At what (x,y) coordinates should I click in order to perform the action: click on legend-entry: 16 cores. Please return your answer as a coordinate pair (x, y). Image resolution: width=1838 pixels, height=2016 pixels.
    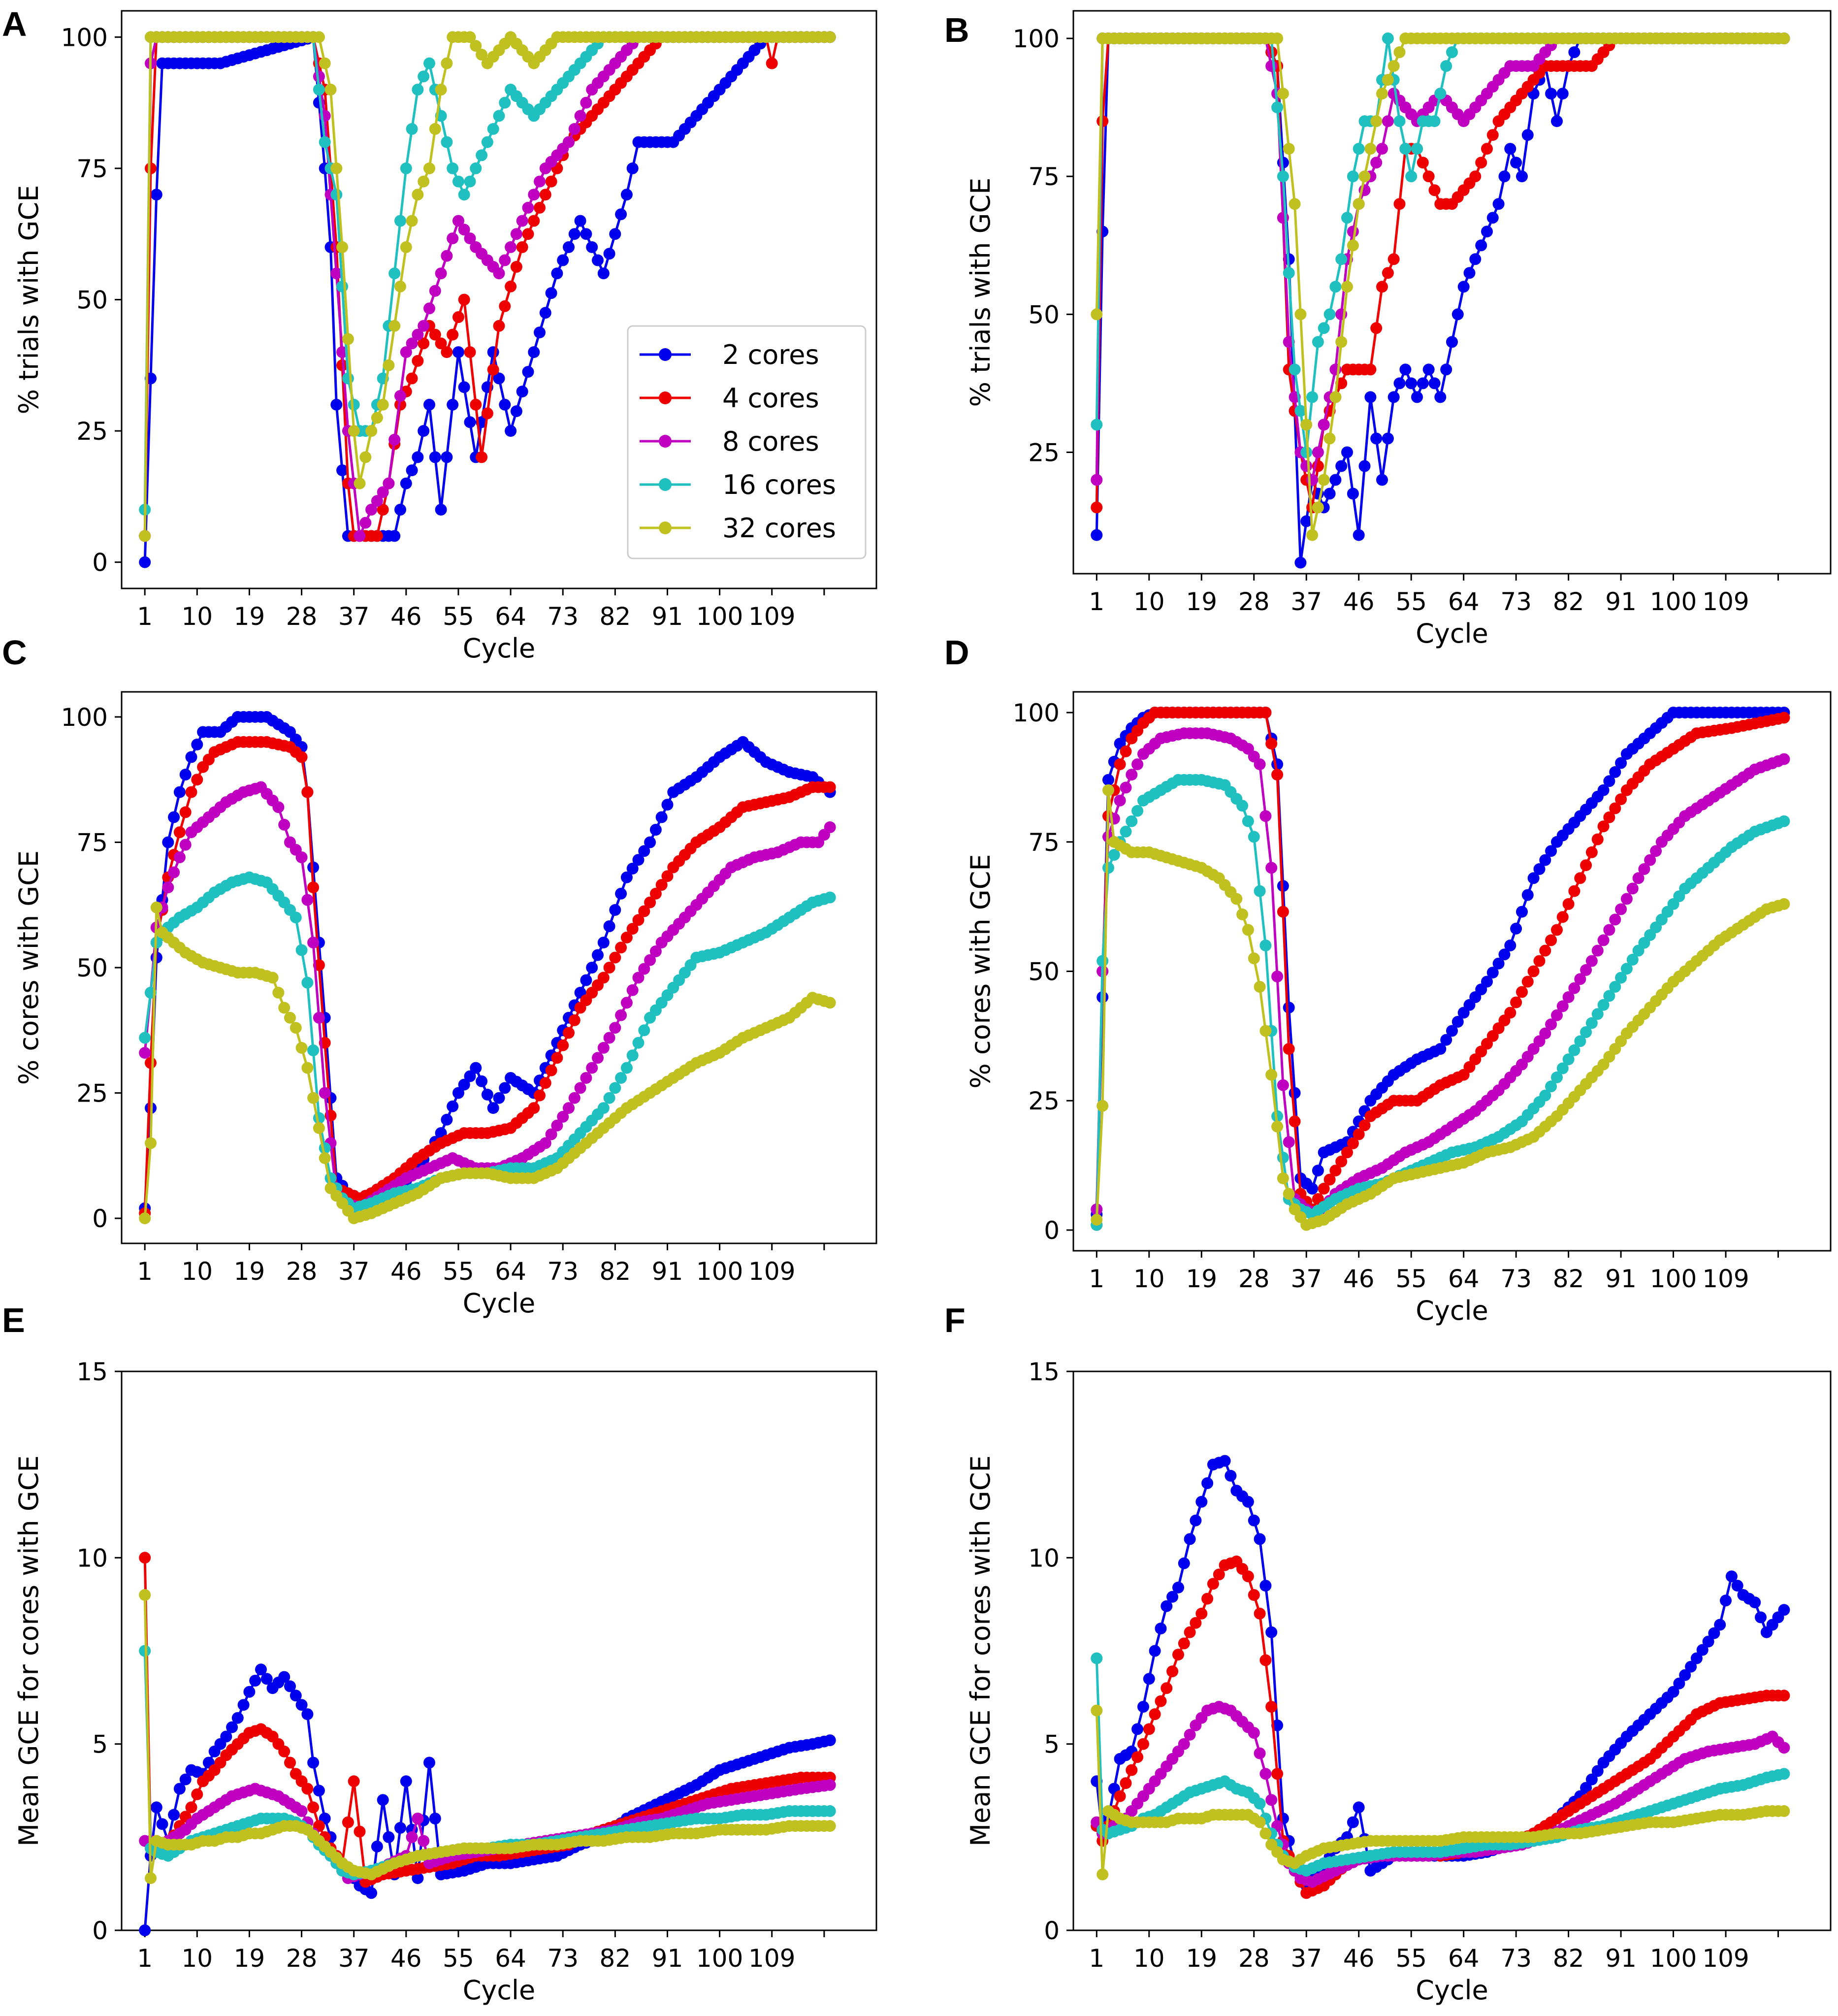
    Looking at the image, I should click on (779, 485).